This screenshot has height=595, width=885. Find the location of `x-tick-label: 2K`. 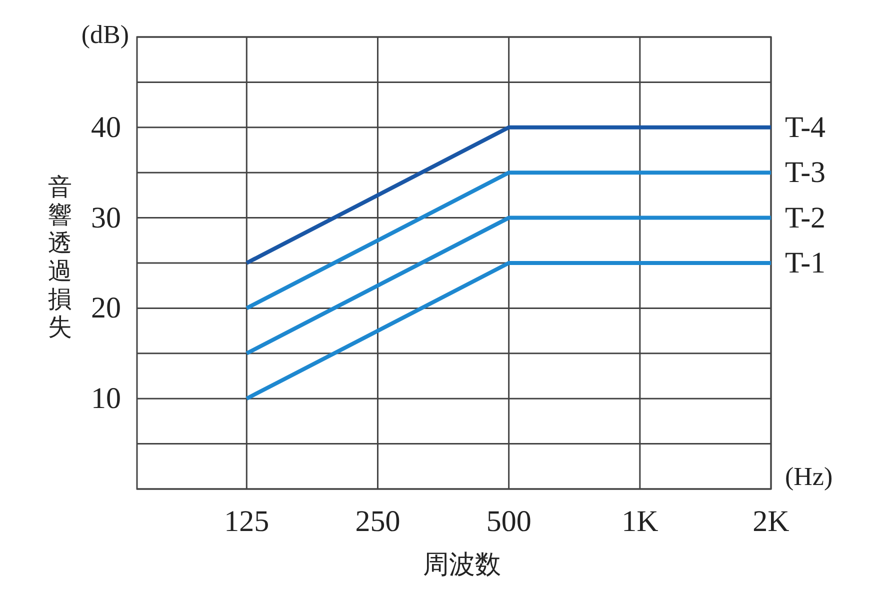

x-tick-label: 2K is located at coordinates (771, 521).